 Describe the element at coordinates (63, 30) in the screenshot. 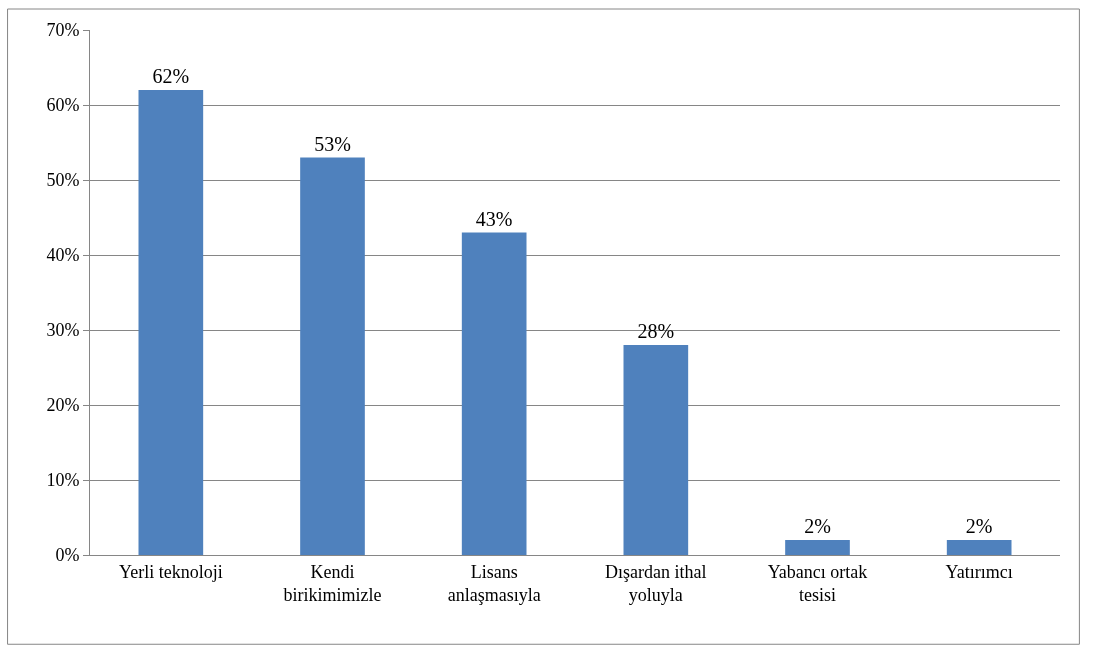

I see `y-tick-label: 70%` at that location.